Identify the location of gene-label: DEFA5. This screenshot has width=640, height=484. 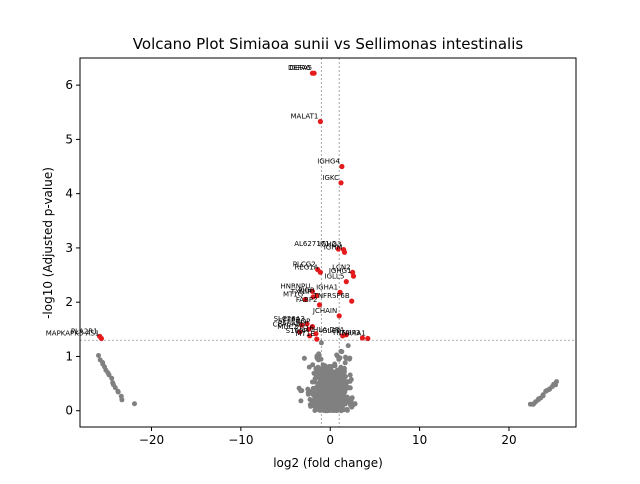
(301, 68).